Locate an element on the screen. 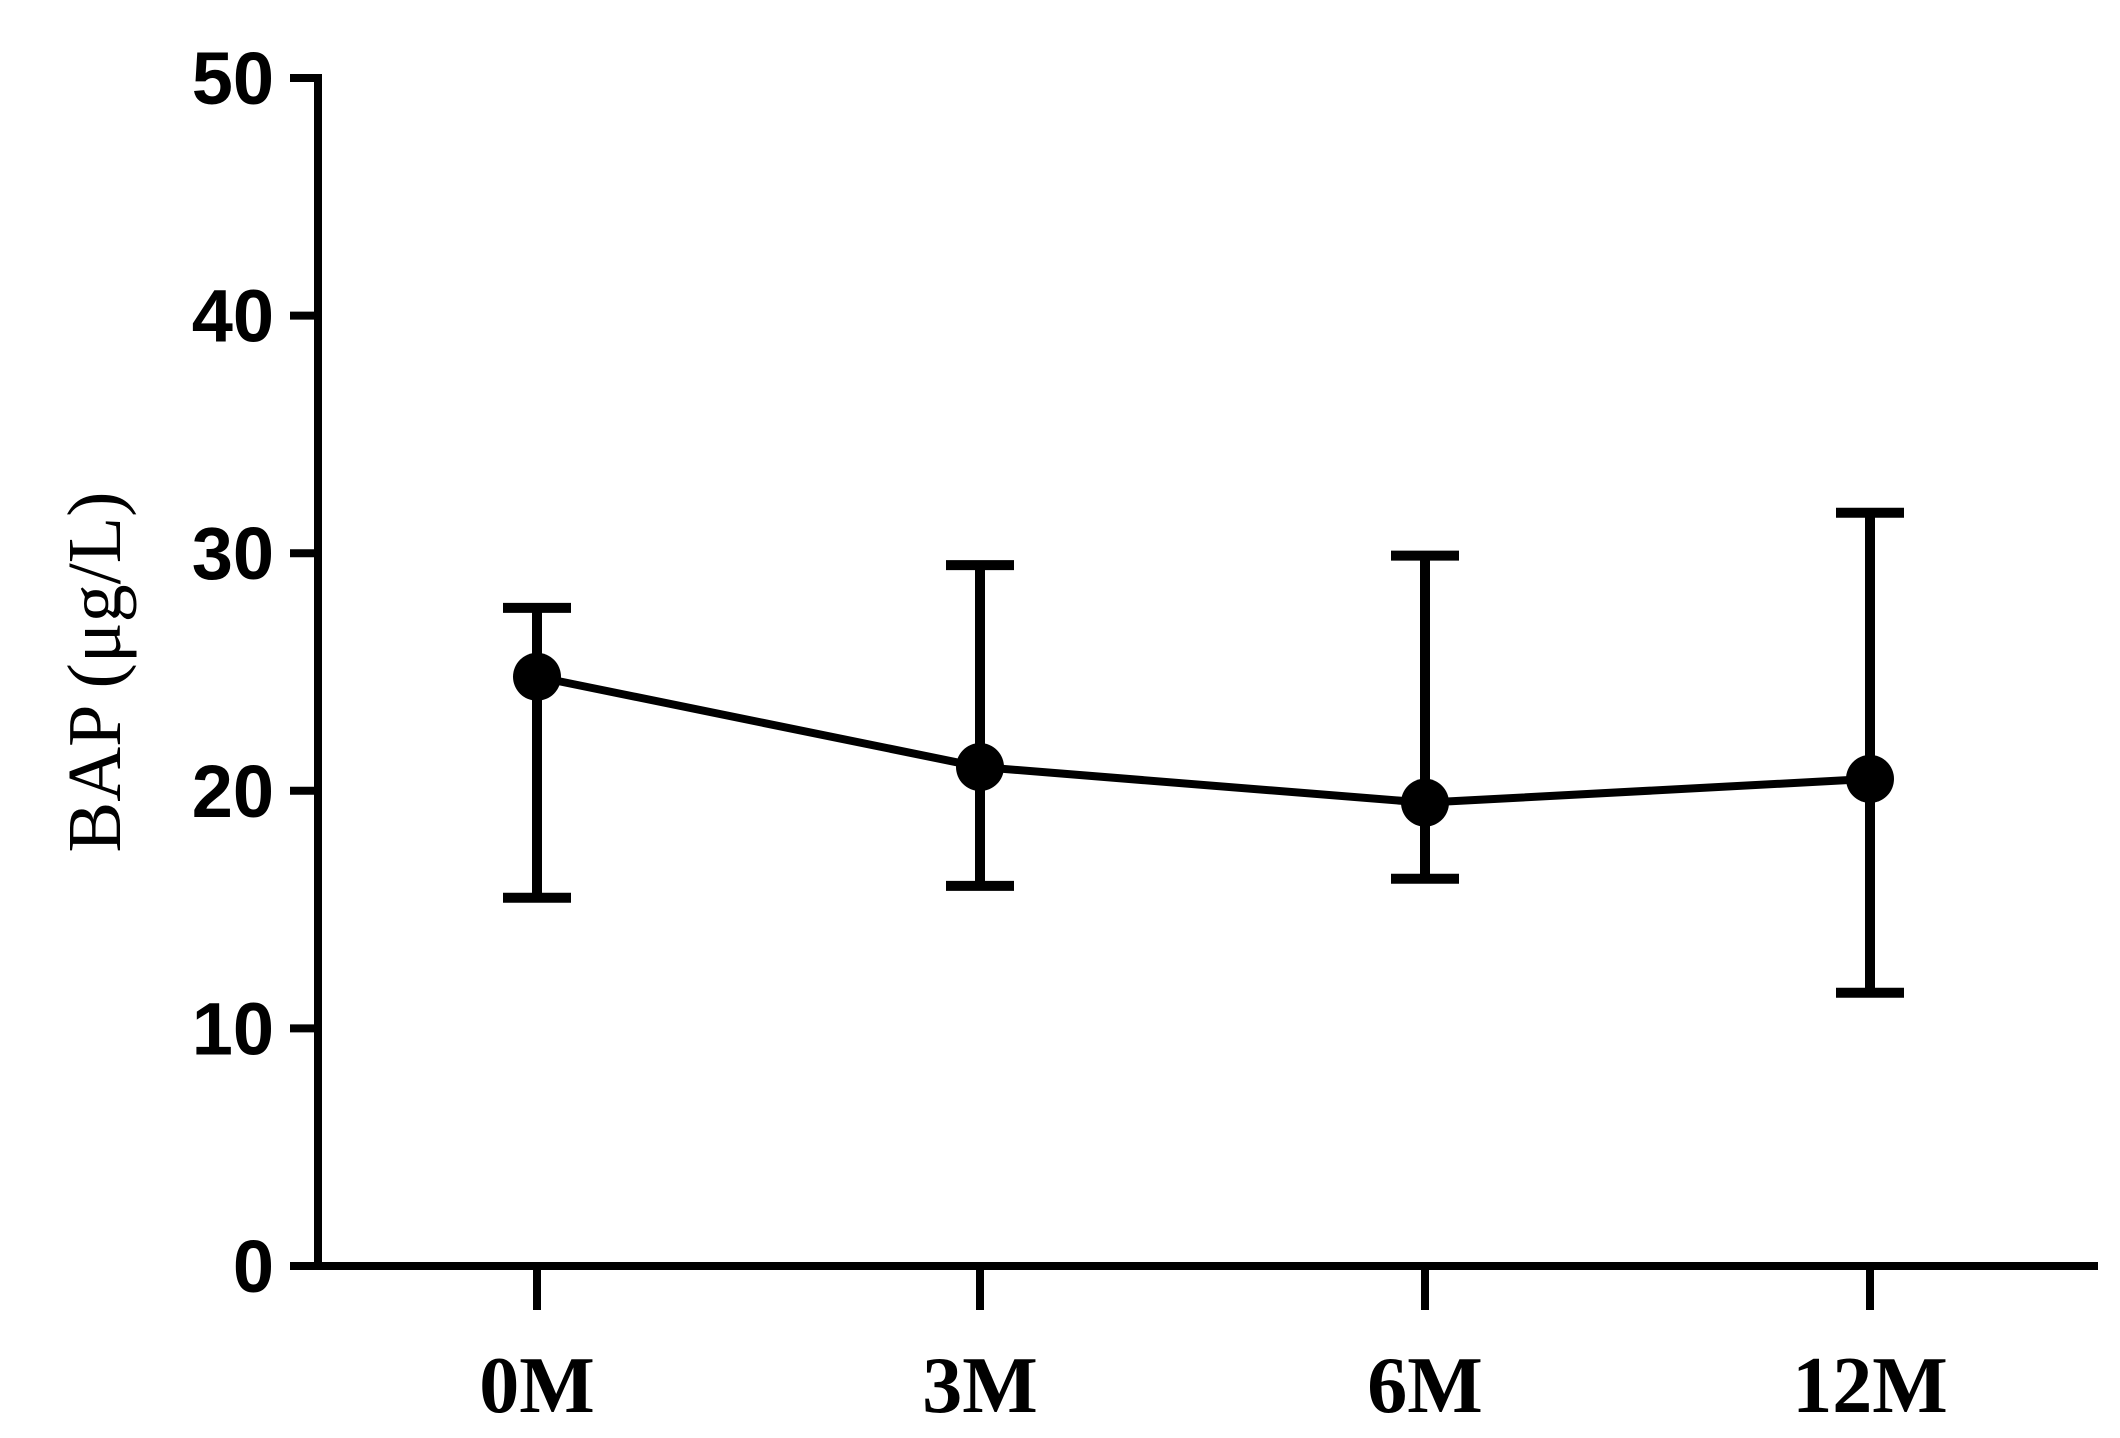 This screenshot has width=2120, height=1438. y-tick-label: 30 is located at coordinates (233, 553).